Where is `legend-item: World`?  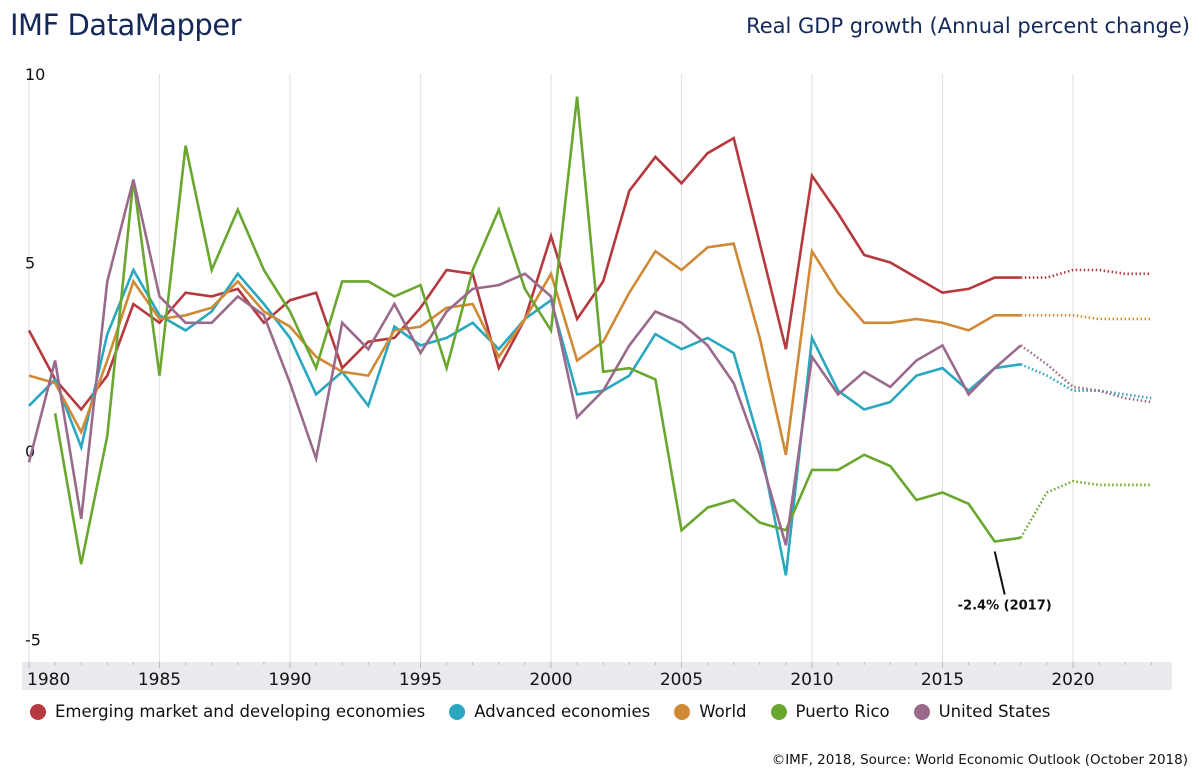
legend-item: World is located at coordinates (710, 711).